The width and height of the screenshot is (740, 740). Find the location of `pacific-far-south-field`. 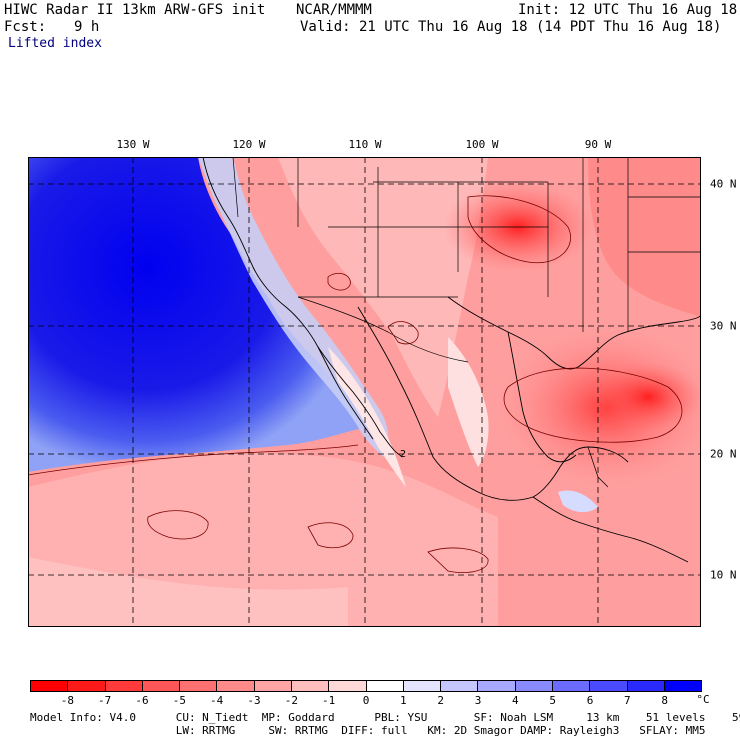

pacific-far-south-field is located at coordinates (188, 592).